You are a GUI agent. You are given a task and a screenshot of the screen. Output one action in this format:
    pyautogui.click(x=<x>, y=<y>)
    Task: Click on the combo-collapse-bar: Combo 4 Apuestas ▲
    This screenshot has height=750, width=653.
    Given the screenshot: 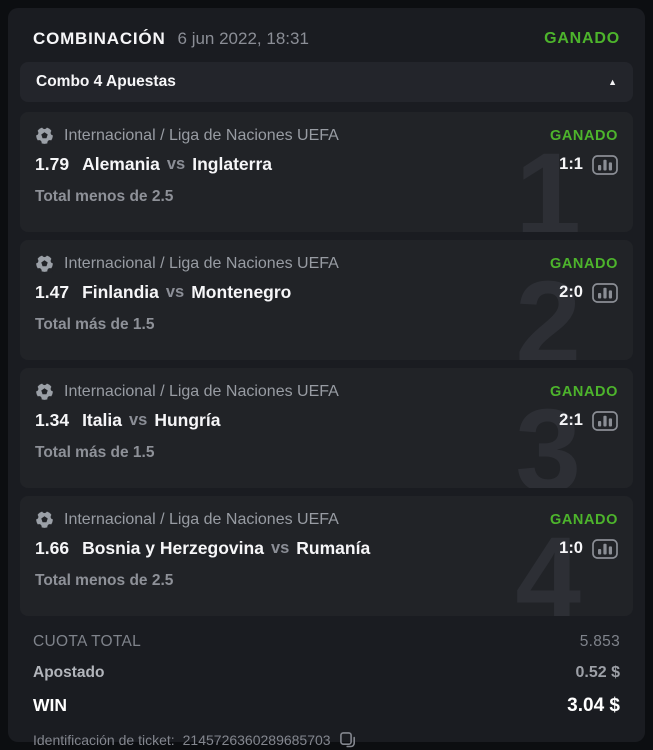 What is the action you would take?
    pyautogui.click(x=326, y=82)
    